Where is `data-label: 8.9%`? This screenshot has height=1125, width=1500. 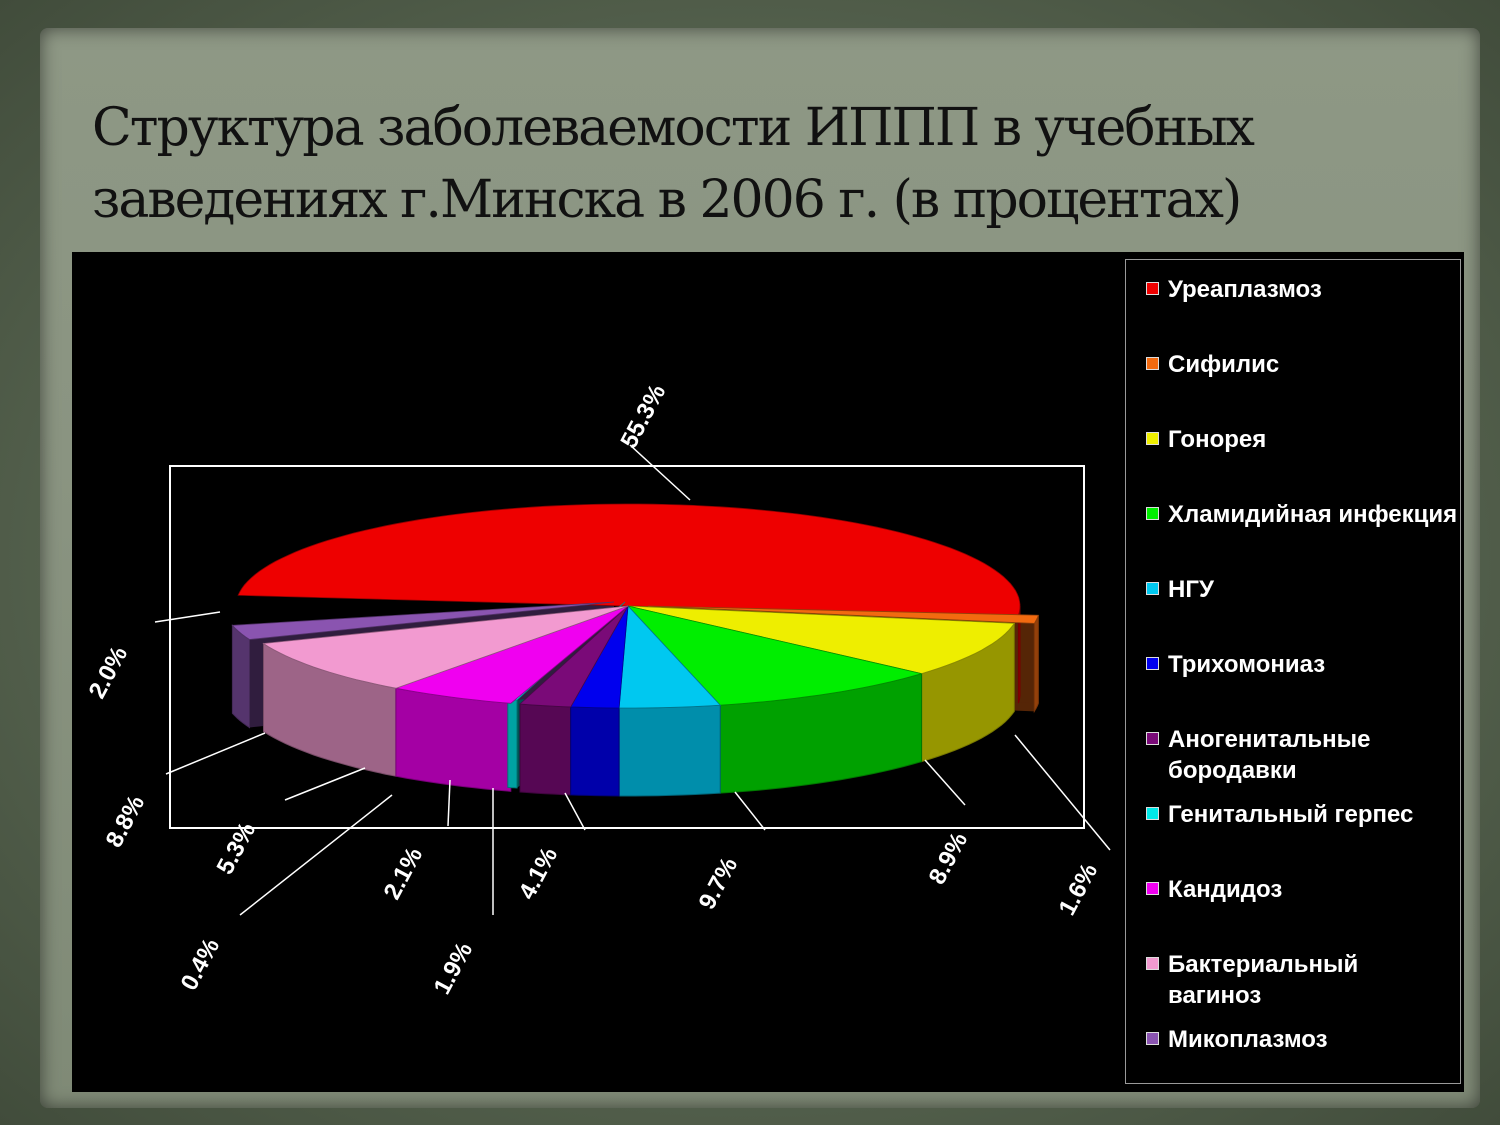 data-label: 8.9% is located at coordinates (949, 858).